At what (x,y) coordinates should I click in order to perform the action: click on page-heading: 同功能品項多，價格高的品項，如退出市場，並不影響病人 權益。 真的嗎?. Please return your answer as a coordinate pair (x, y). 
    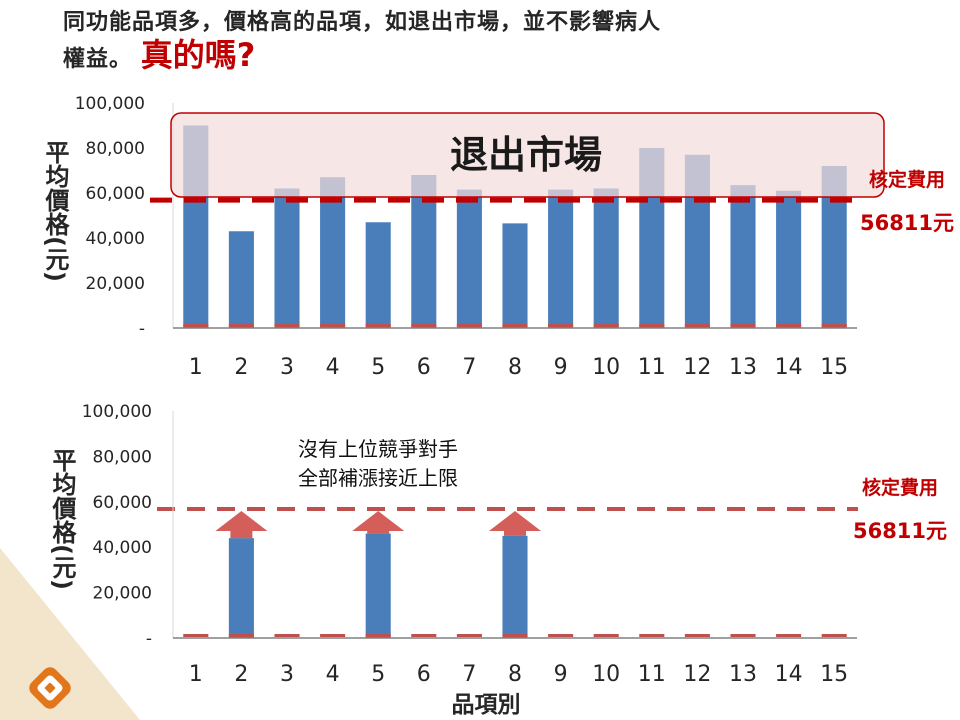
    Looking at the image, I should click on (503, 41).